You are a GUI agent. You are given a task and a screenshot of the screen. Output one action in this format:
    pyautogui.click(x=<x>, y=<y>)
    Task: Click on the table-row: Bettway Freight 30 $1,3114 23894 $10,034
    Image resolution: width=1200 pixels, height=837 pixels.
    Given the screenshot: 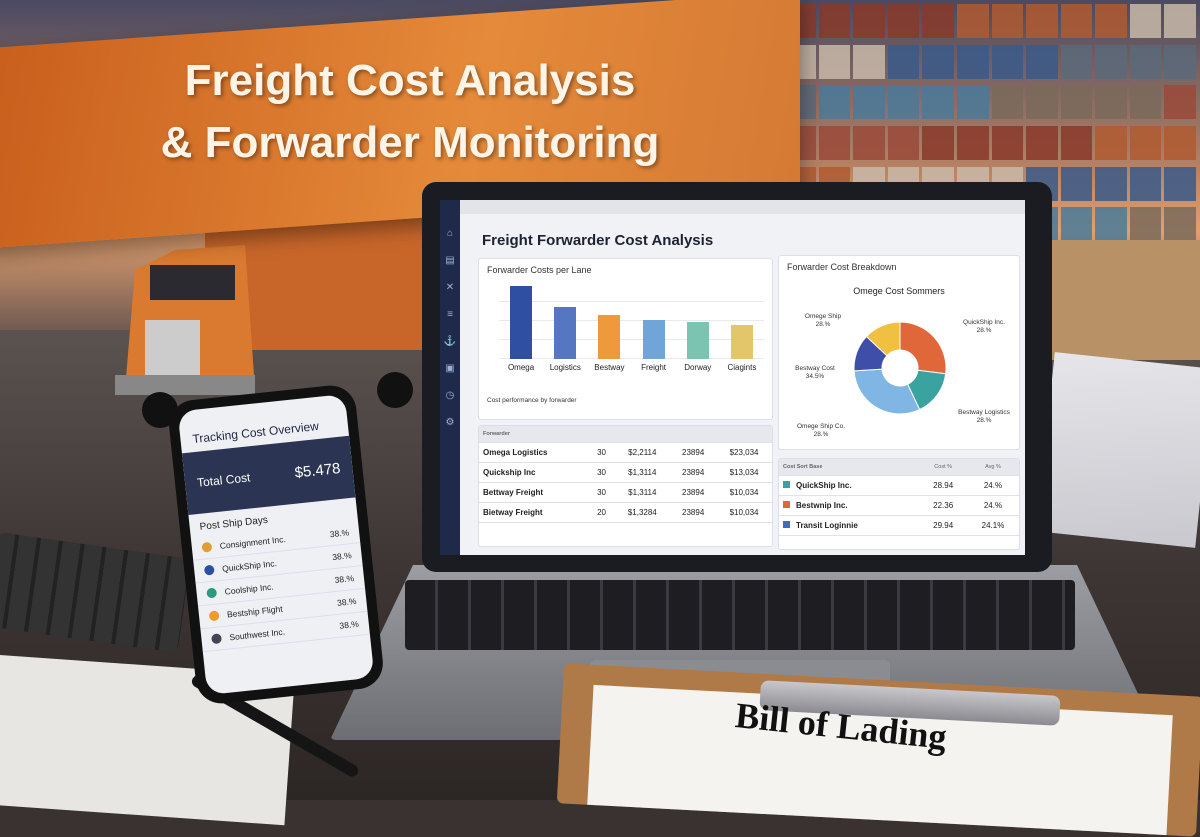 What is the action you would take?
    pyautogui.click(x=625, y=492)
    